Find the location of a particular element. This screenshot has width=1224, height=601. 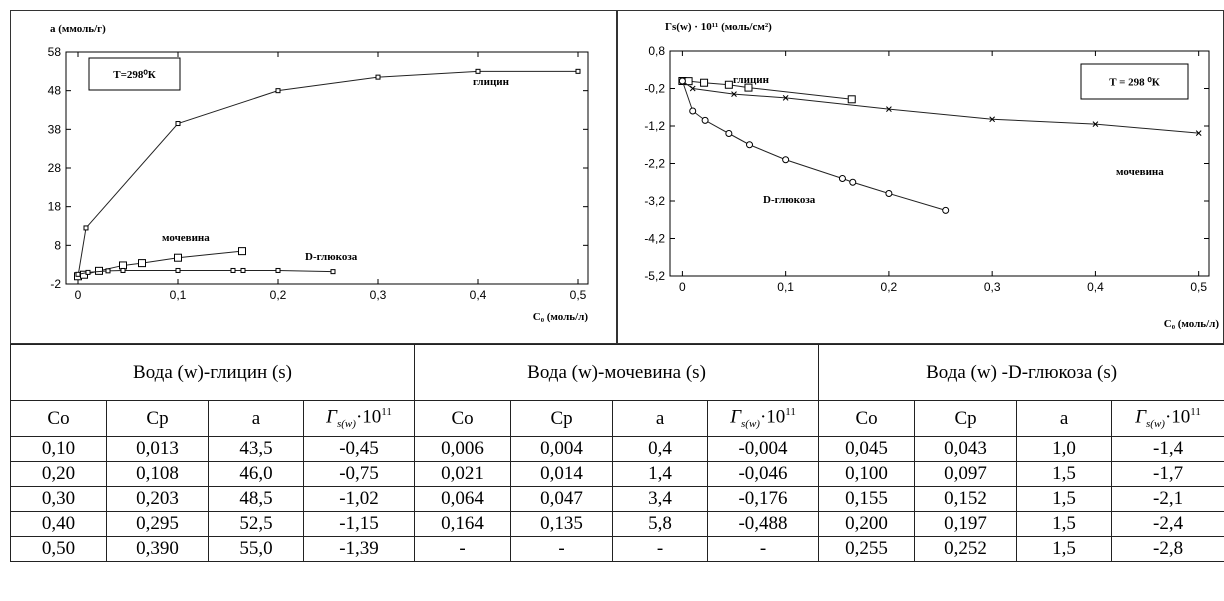

table-cell: 0,10 is located at coordinates (58, 449).